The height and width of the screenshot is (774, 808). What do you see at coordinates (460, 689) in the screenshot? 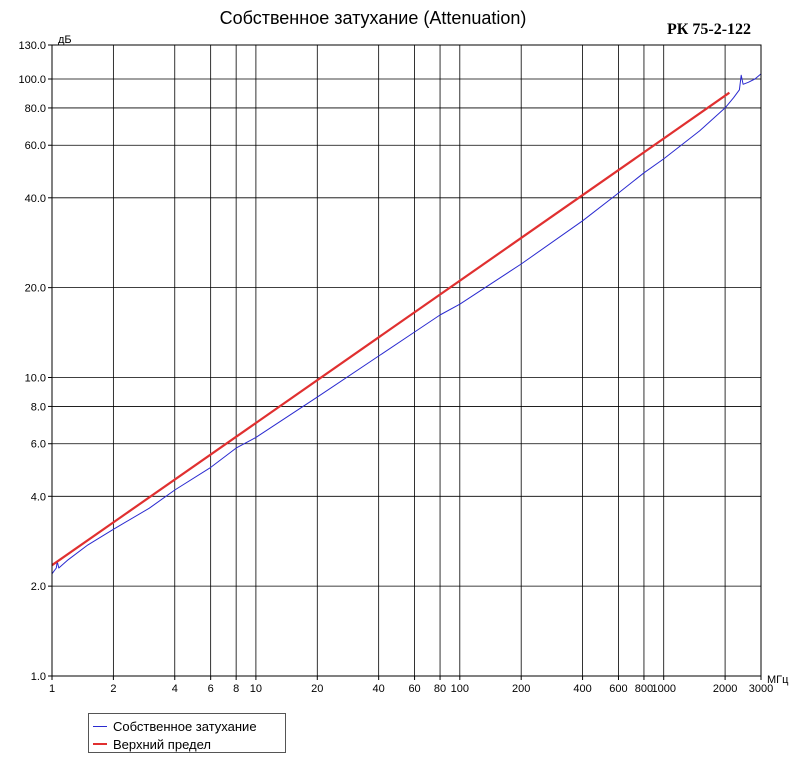
I see `x-tick-label: 100` at bounding box center [460, 689].